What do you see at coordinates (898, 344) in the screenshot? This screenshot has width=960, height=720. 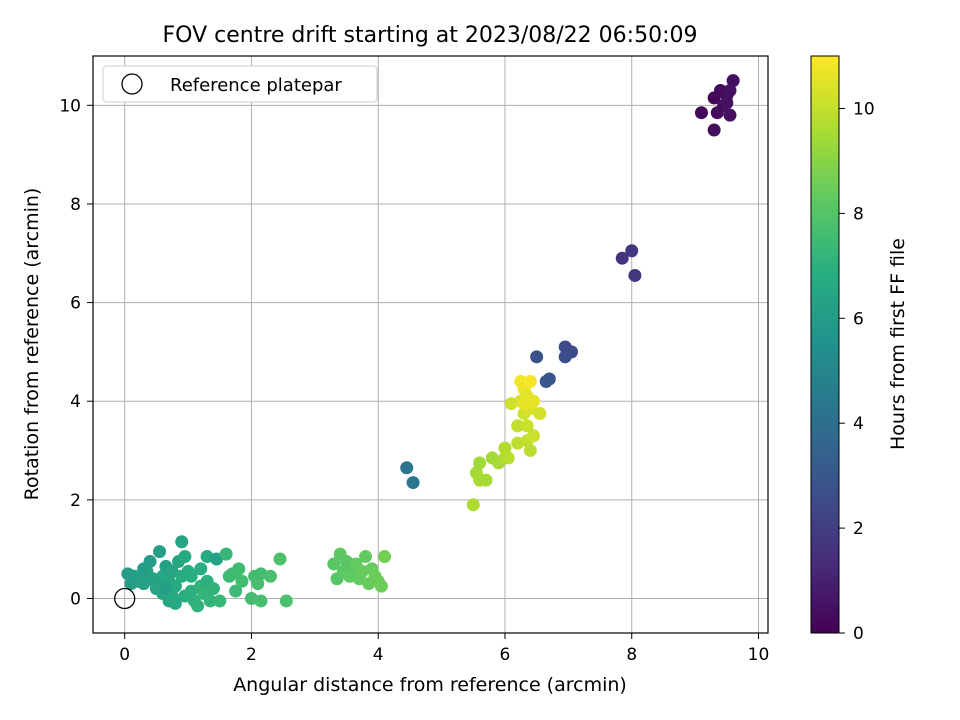 I see `colorbar-label: Hours from first FF file` at bounding box center [898, 344].